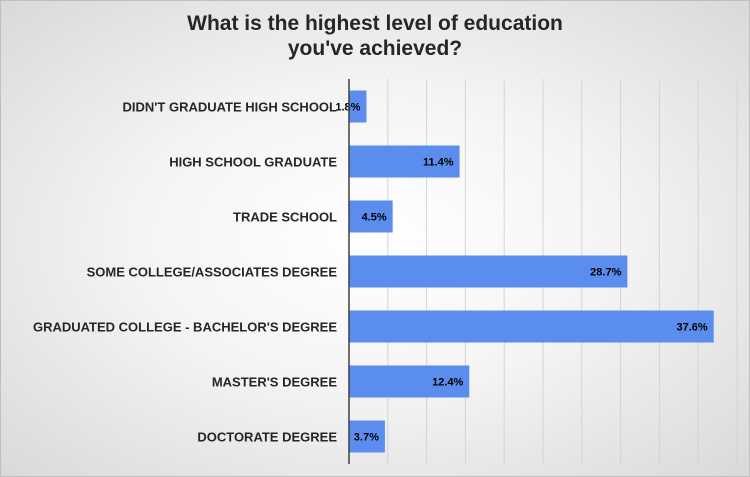 The width and height of the screenshot is (750, 477). I want to click on data-label: 3.7%, so click(366, 438).